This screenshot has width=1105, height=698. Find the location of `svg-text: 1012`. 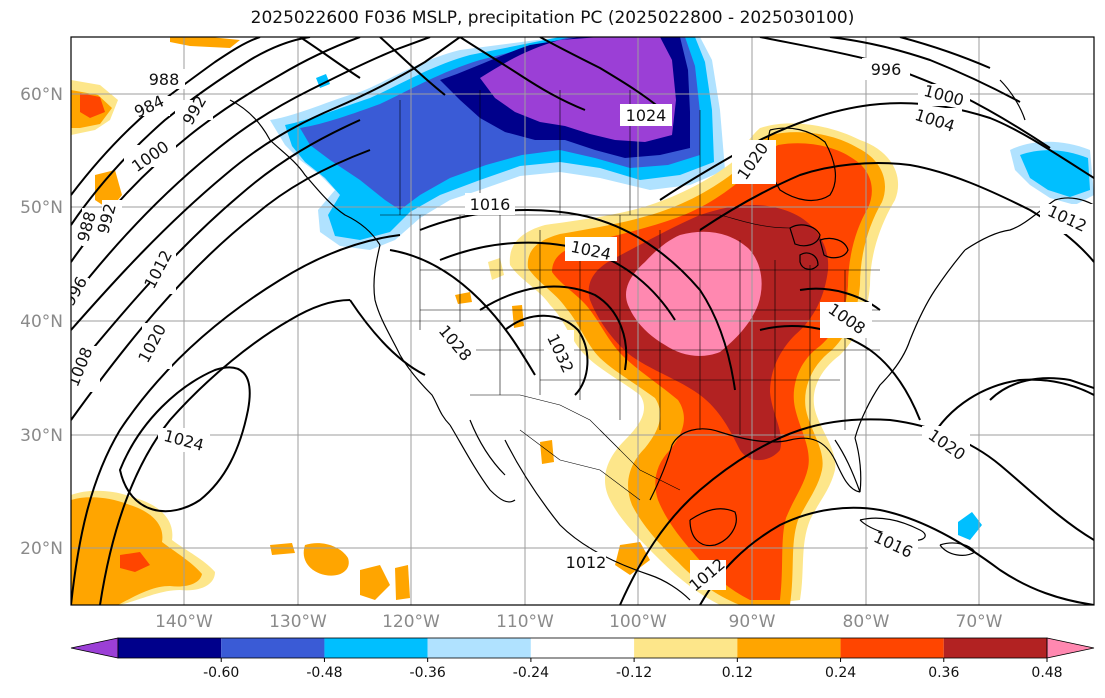

svg-text: 1012 is located at coordinates (586, 562).